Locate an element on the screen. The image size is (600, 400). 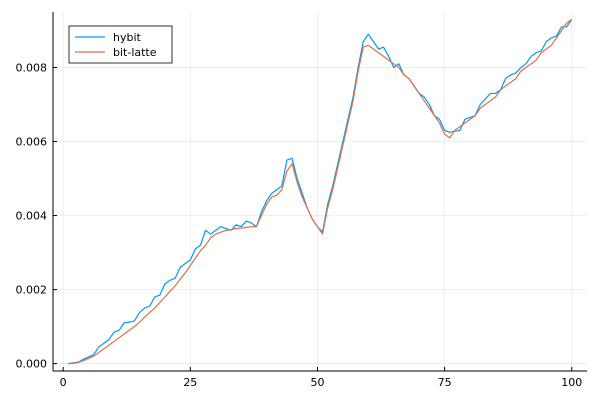
legend-box is located at coordinates (120, 44).